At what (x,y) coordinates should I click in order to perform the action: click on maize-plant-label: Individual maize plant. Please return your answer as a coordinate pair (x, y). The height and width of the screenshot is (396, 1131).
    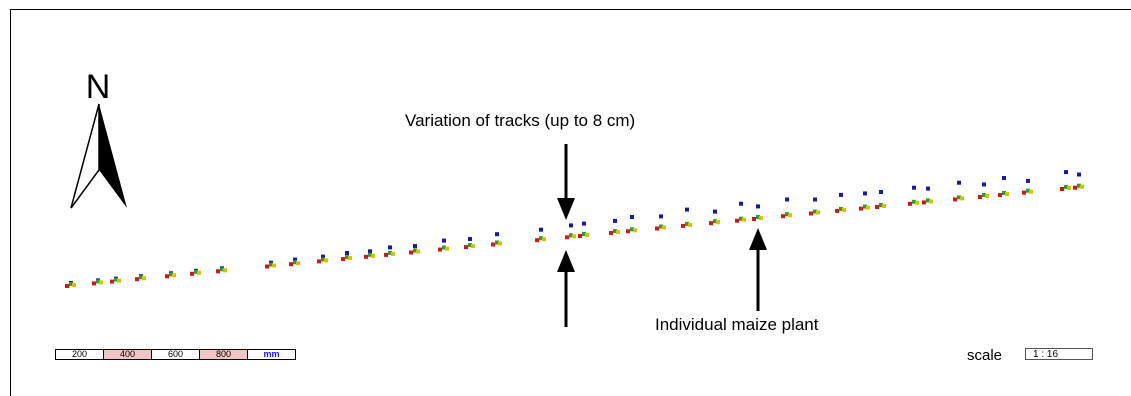
    Looking at the image, I should click on (737, 324).